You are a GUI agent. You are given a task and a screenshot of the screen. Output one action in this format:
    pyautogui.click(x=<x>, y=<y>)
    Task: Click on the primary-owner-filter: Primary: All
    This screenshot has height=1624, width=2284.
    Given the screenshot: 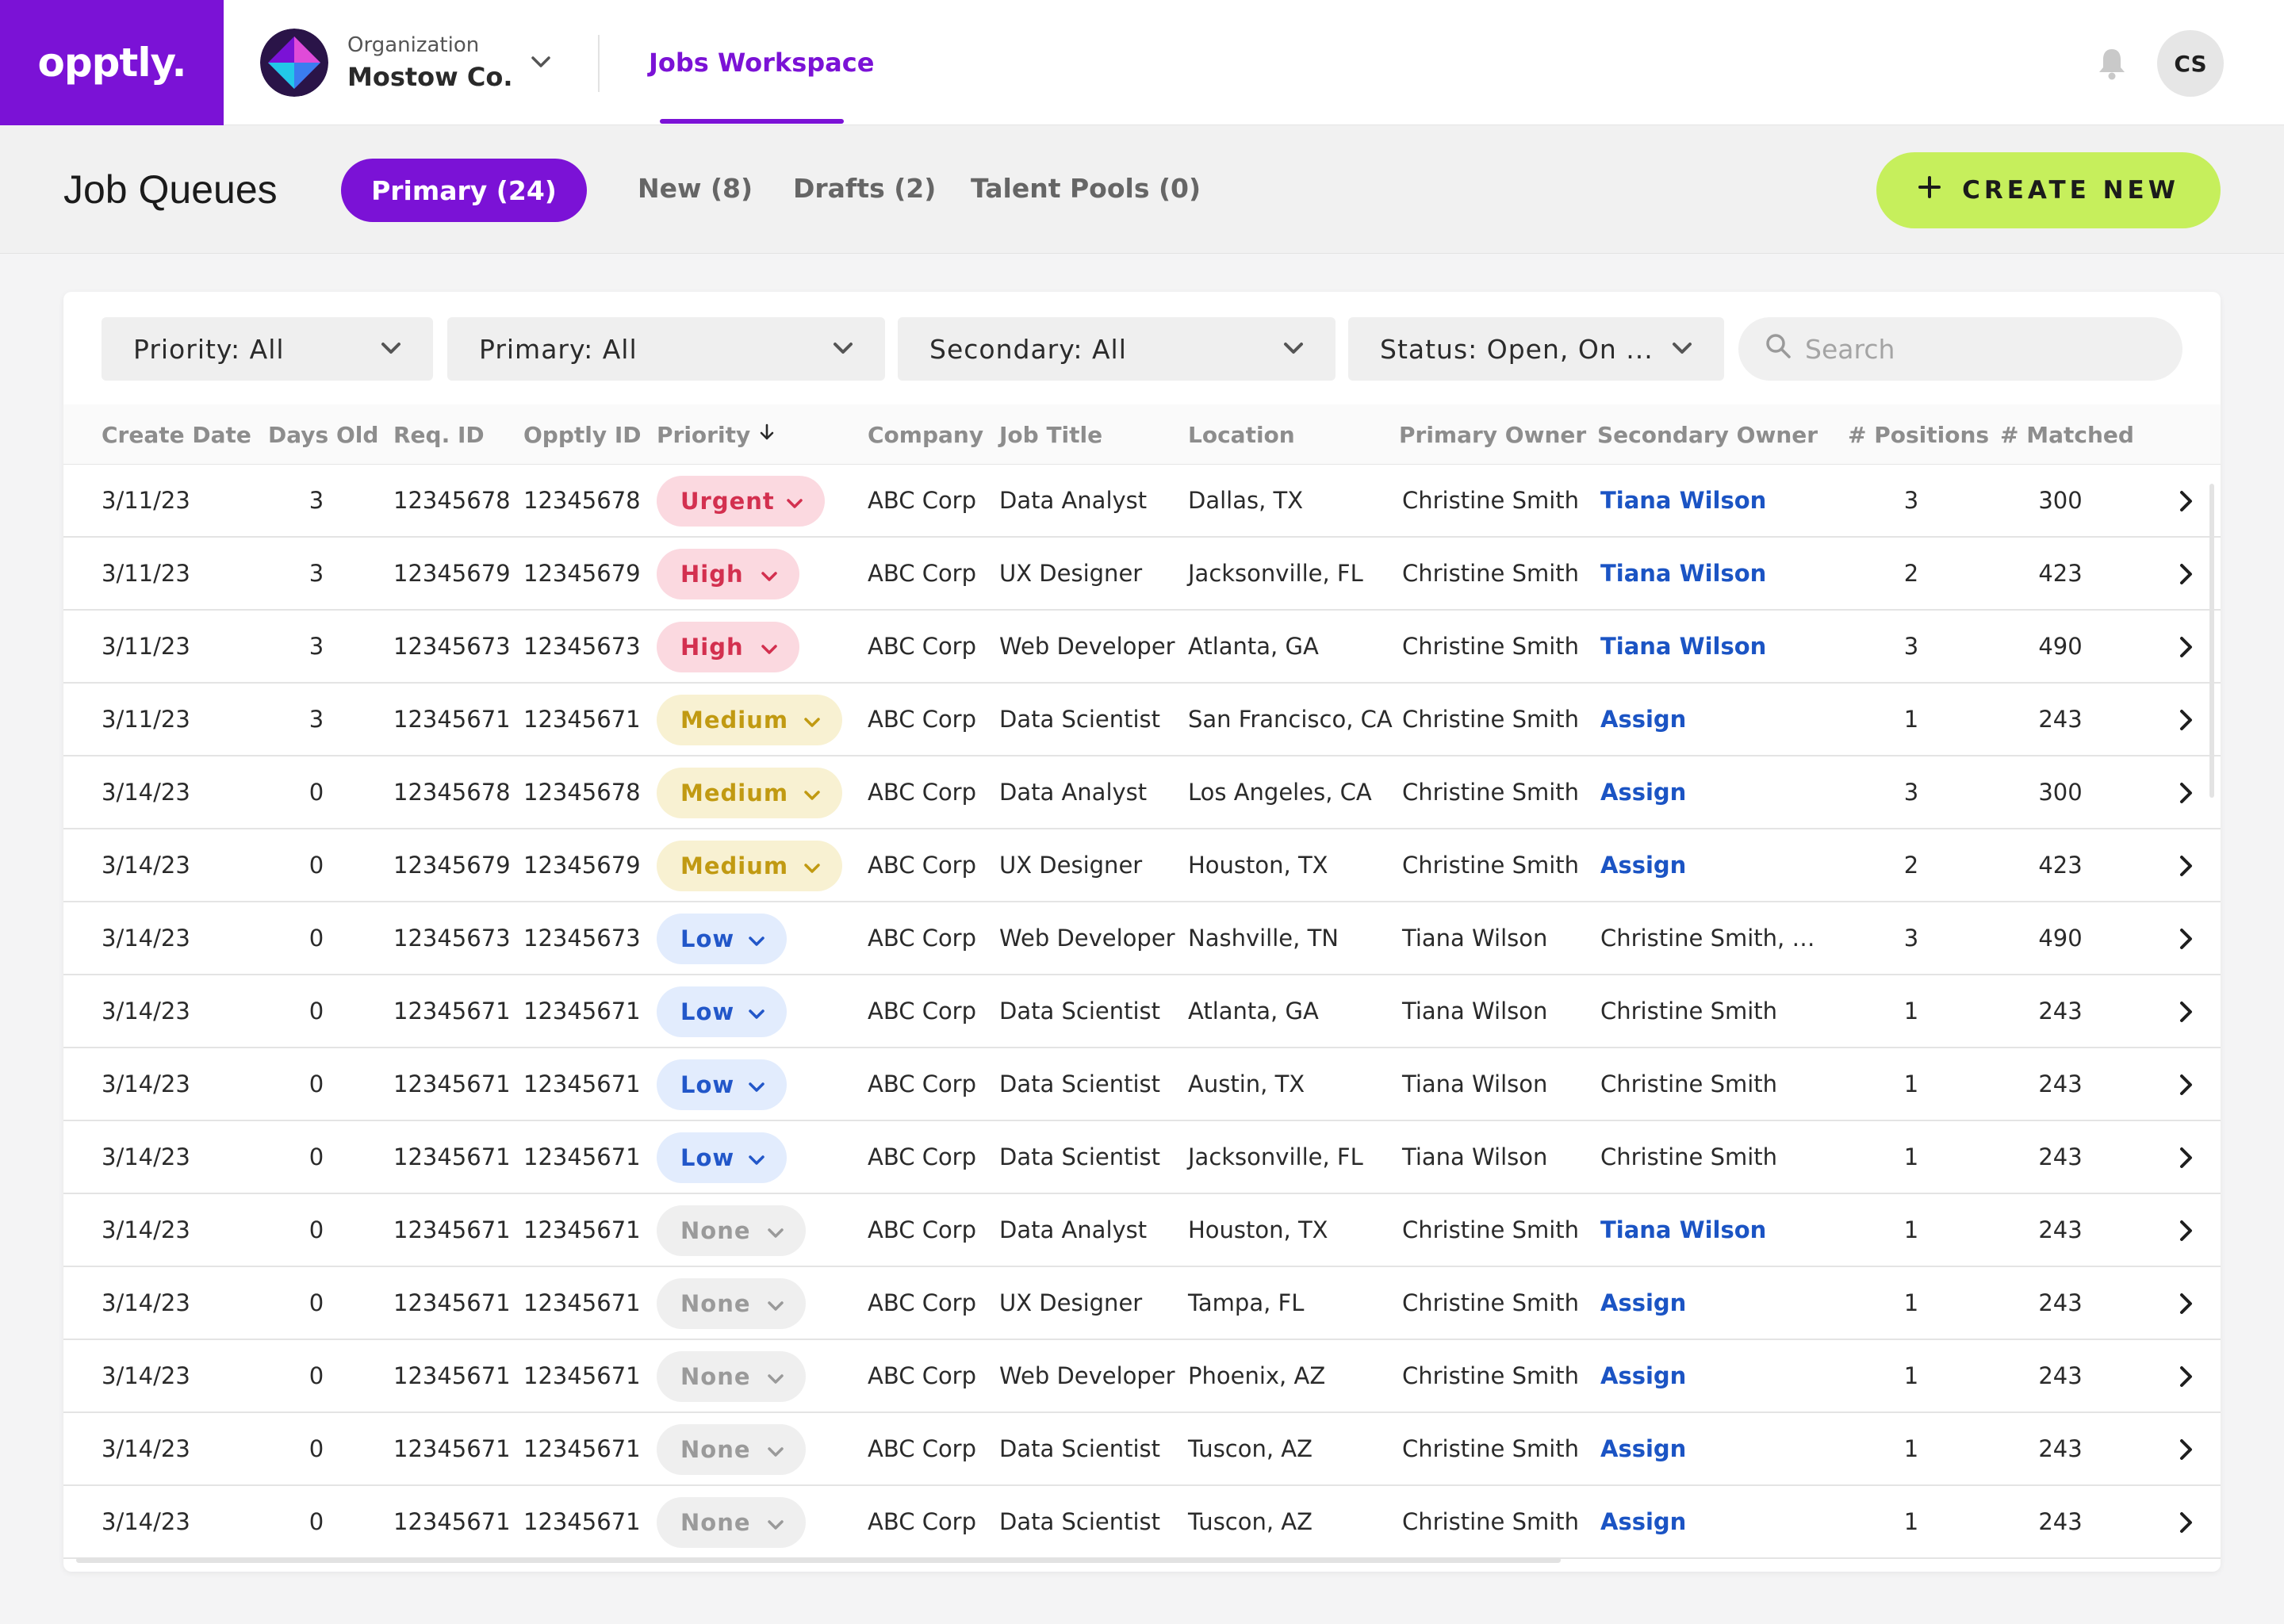 What is the action you would take?
    pyautogui.click(x=666, y=349)
    